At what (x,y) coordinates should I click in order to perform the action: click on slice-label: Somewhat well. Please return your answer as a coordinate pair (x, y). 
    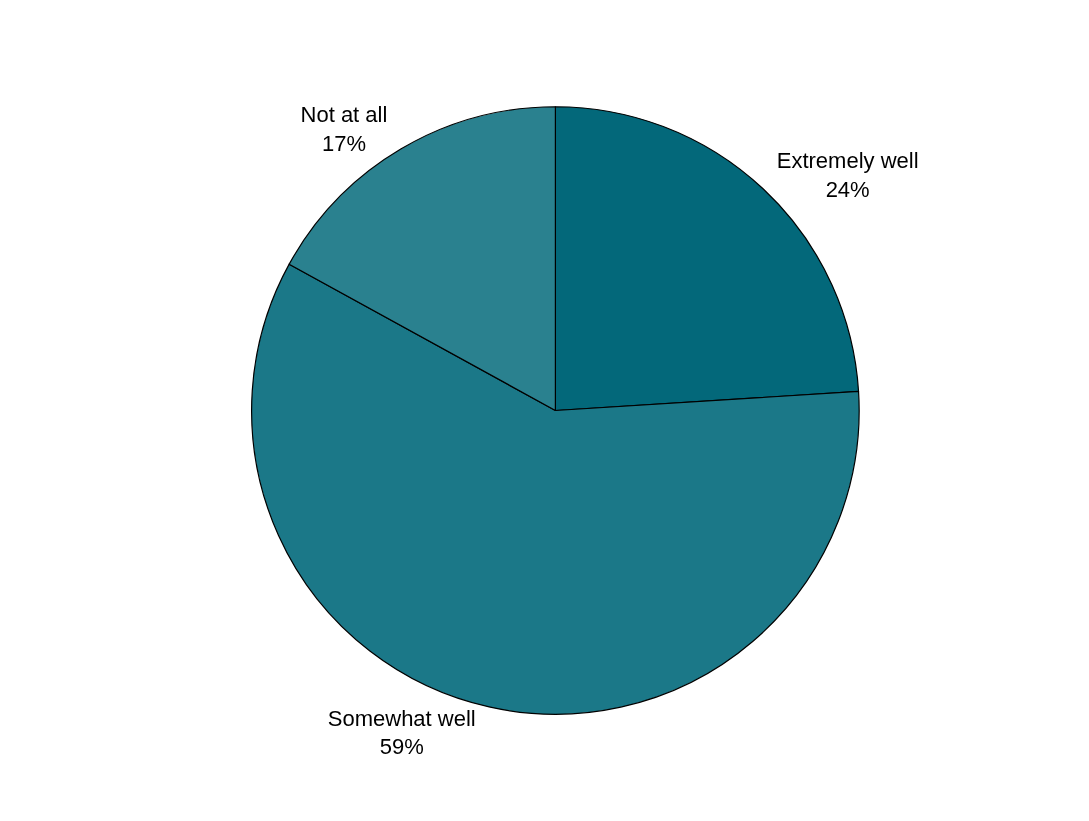
    Looking at the image, I should click on (401, 718).